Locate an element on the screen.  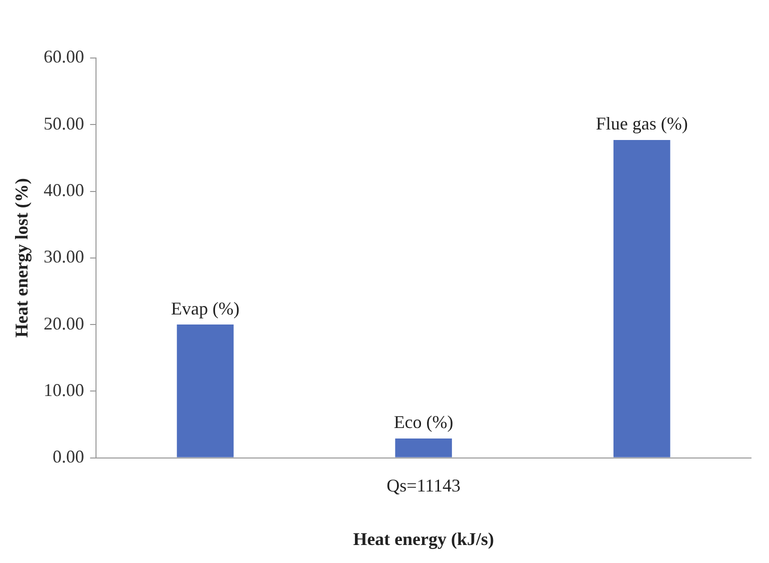
y-tick-label: 40.00 is located at coordinates (64, 190).